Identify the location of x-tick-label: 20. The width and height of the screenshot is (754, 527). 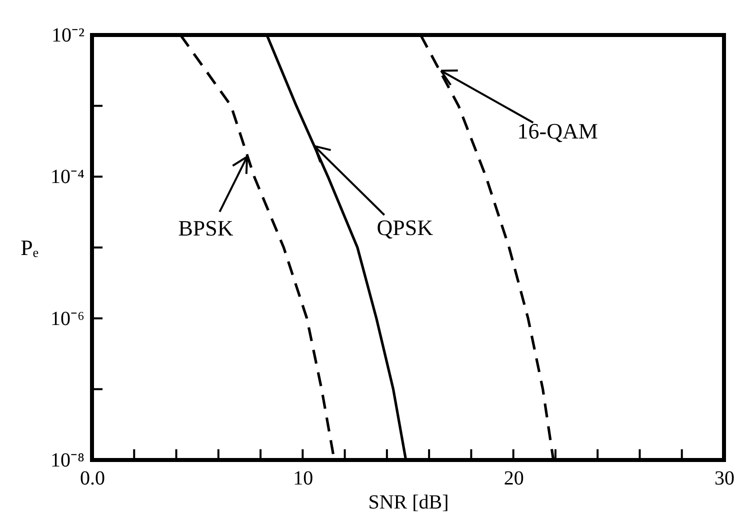
(514, 479).